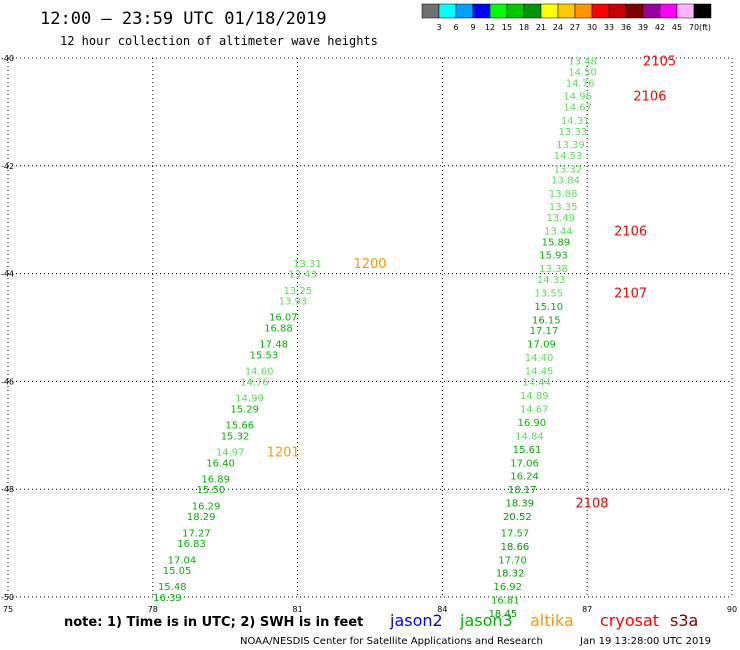  Describe the element at coordinates (486, 620) in the screenshot. I see `satellite-jason3: jason3` at that location.